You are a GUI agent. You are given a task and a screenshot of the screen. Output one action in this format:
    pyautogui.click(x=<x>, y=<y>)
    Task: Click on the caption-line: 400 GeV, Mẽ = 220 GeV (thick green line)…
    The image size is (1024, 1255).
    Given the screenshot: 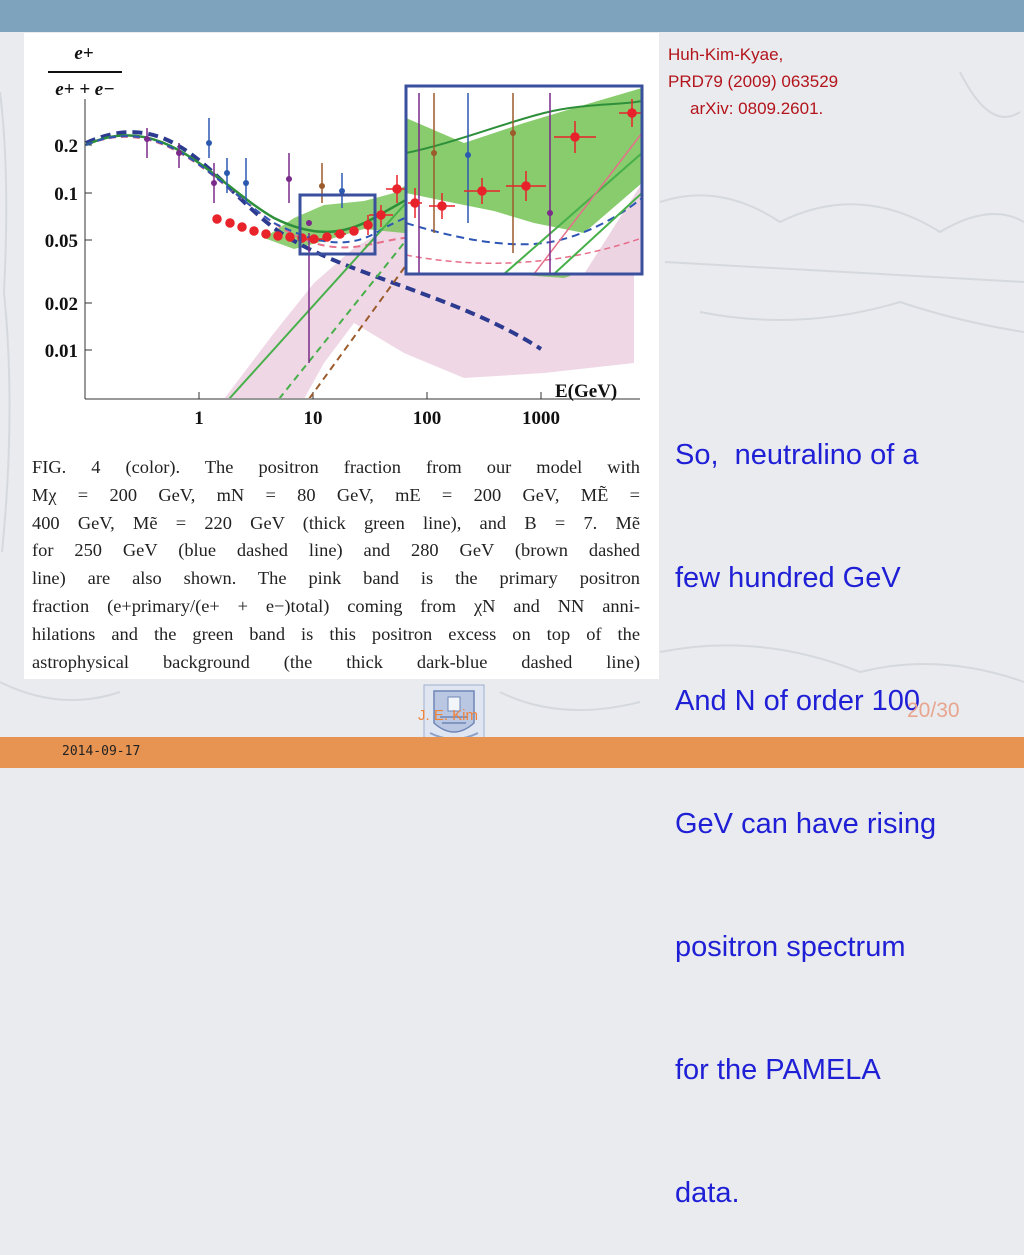 What is the action you would take?
    pyautogui.click(x=336, y=522)
    